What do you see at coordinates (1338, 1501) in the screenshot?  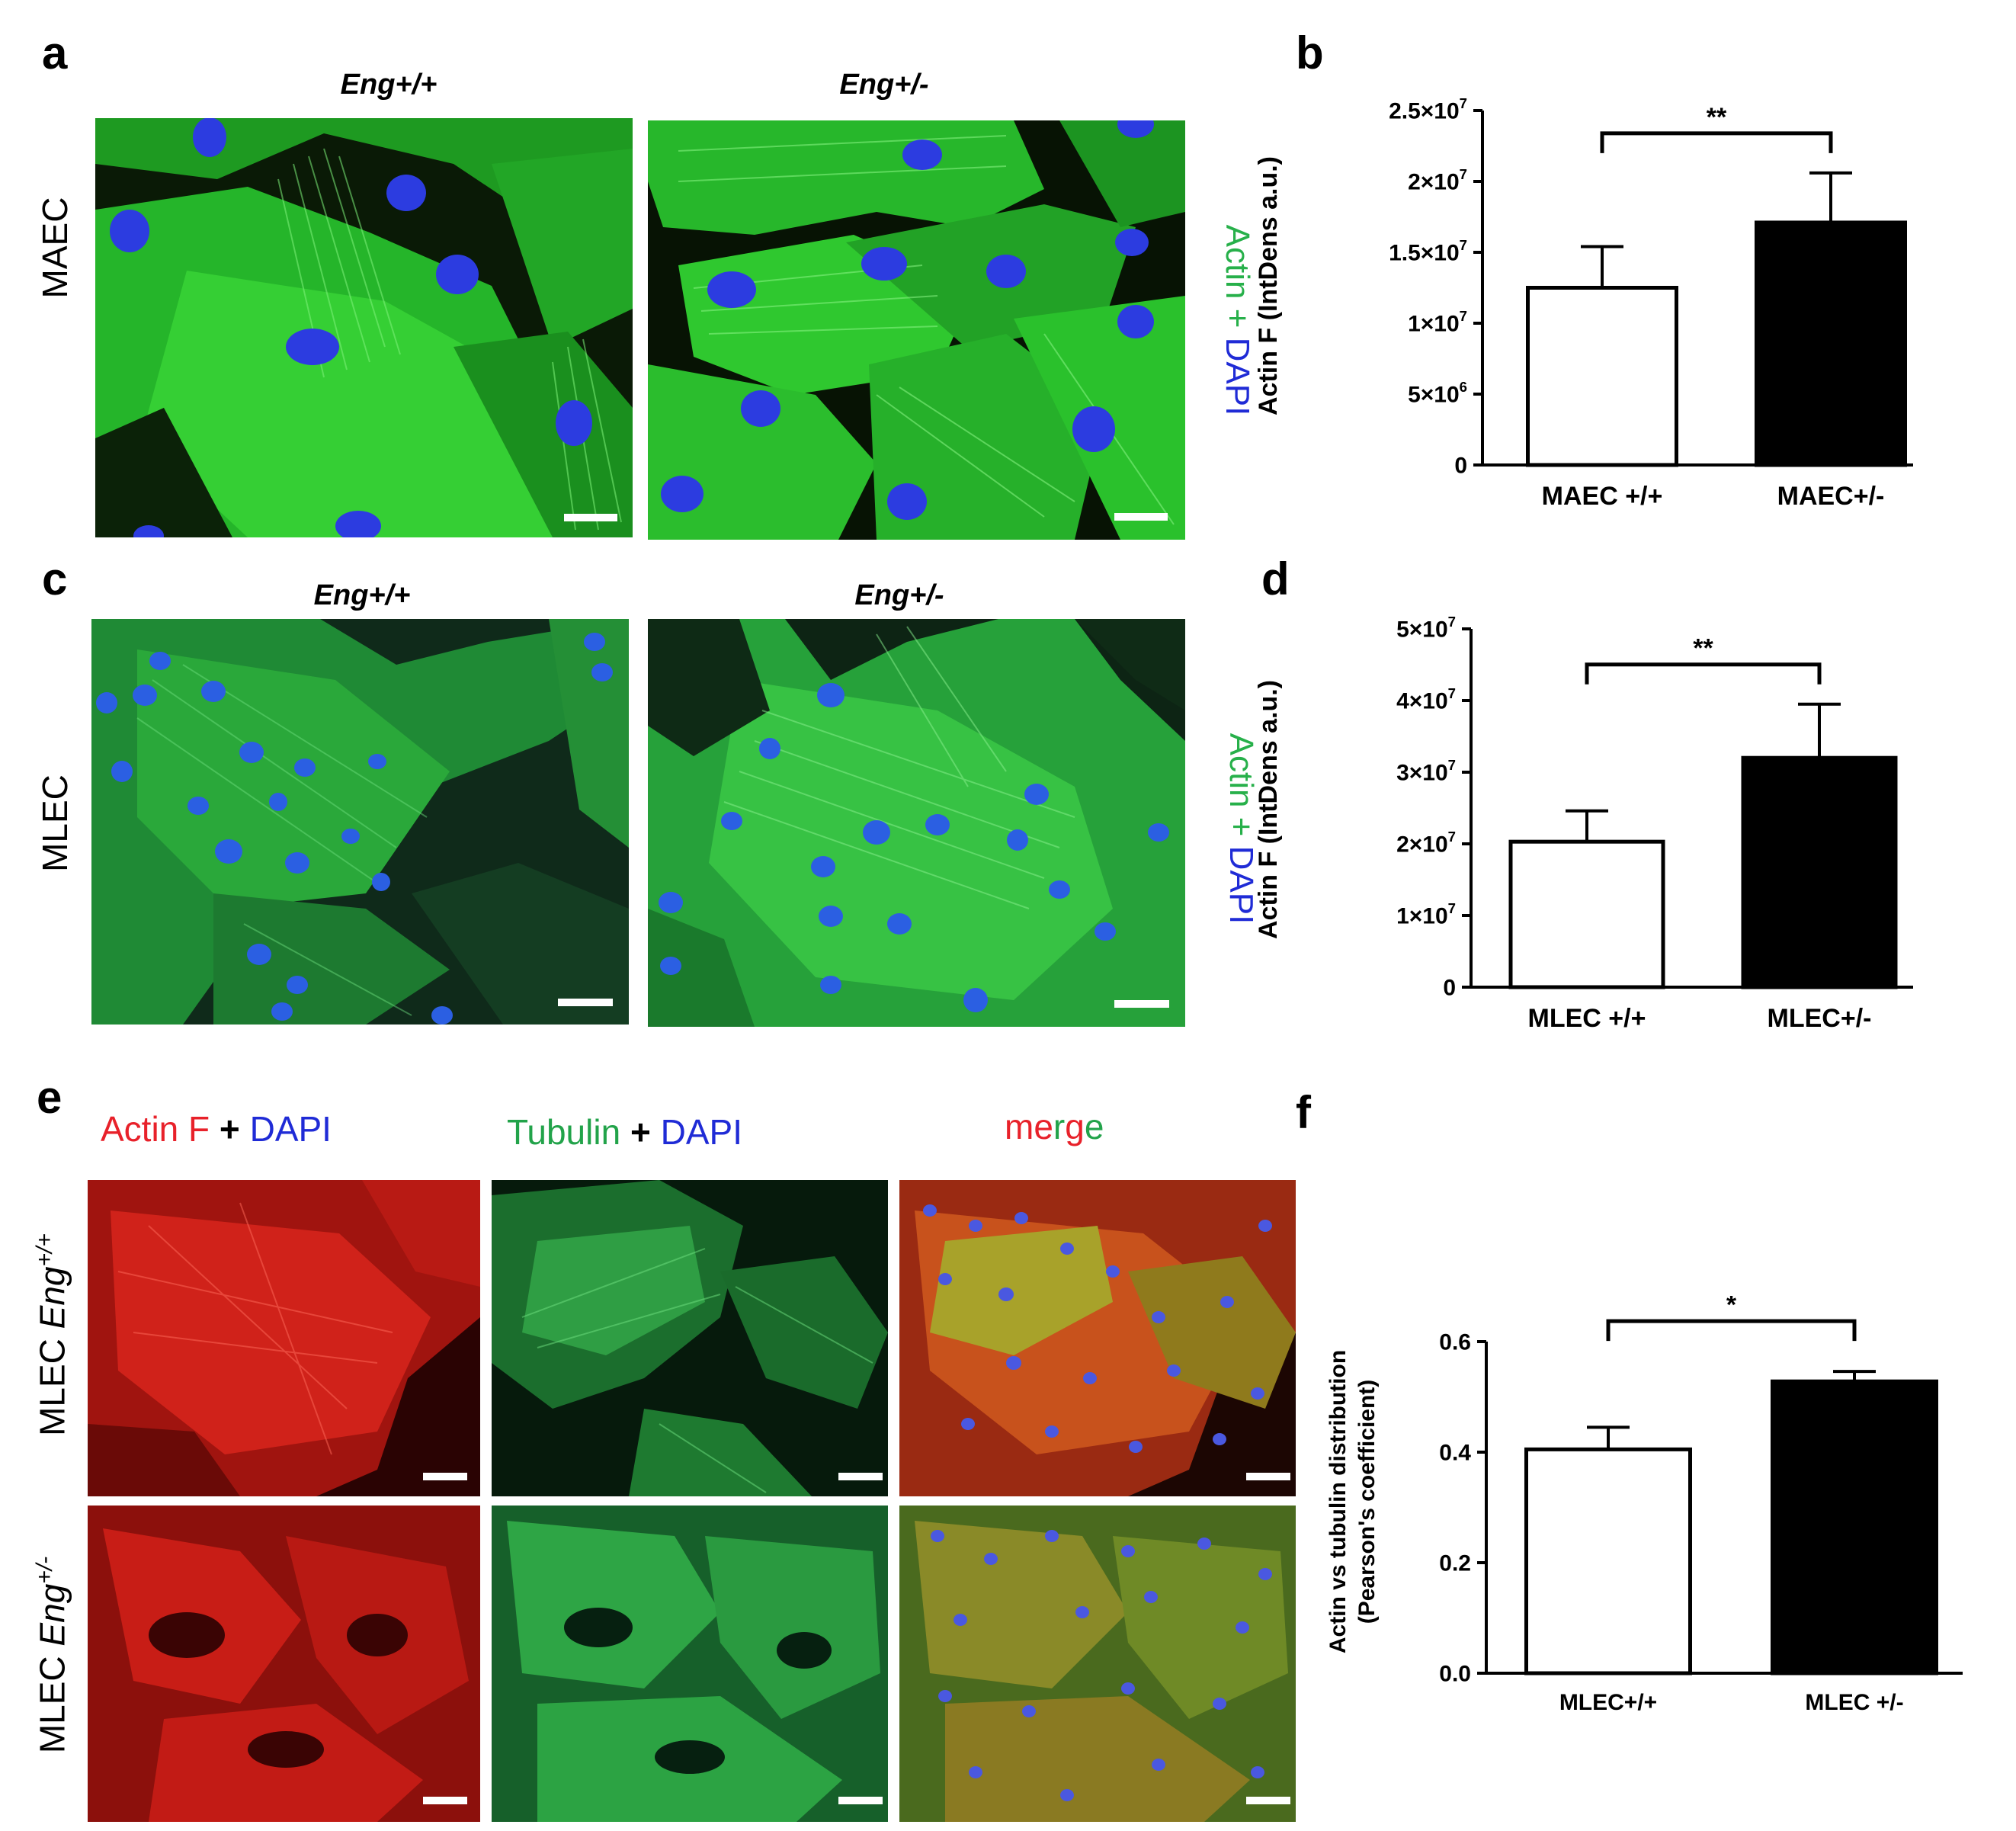 I see `y-axis-label: Actin vs tubulin distribution` at bounding box center [1338, 1501].